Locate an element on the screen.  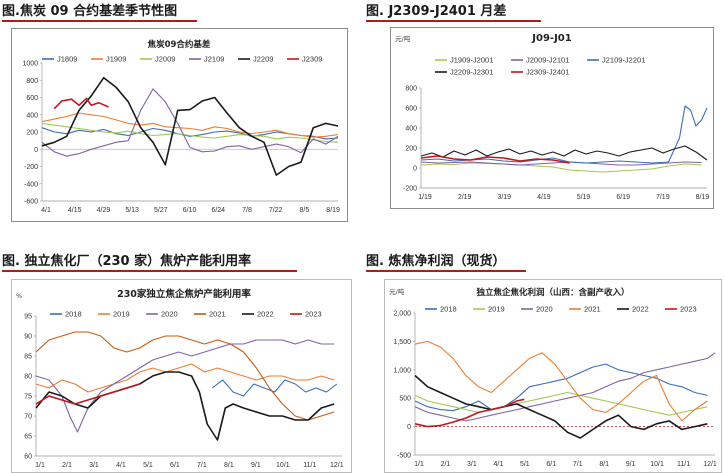
legend-label: 2023 is located at coordinates (313, 314).